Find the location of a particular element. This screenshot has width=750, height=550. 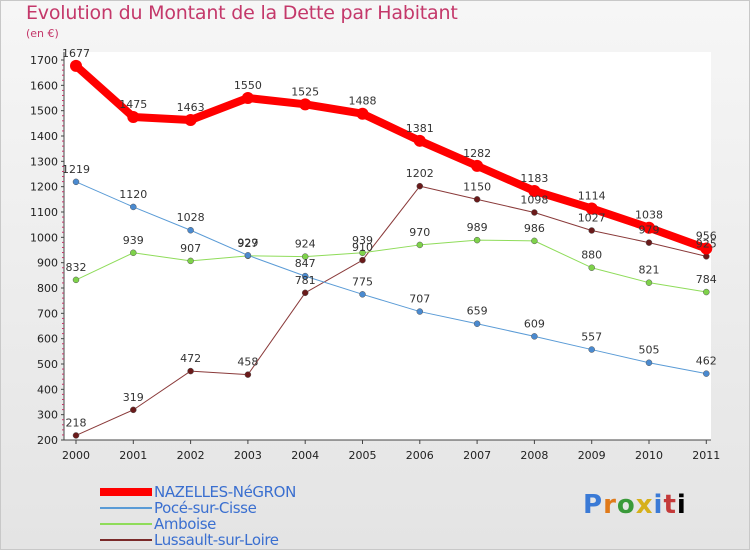

data-label: 319 is located at coordinates (133, 397).